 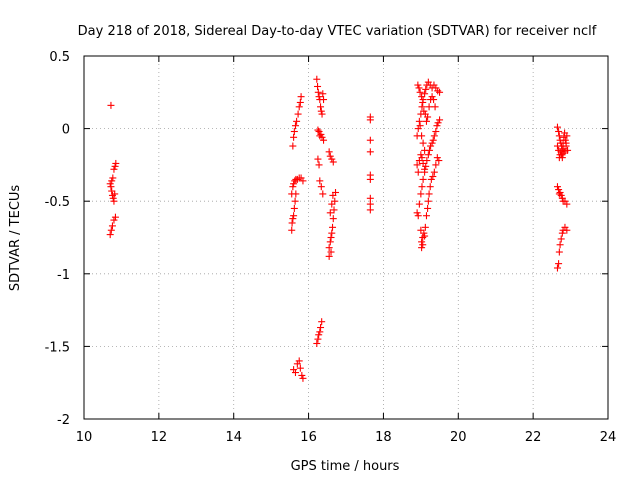 I want to click on y-tick-labels: 0.5 0 -0.5 -1 -1.5 -2, so click(x=57, y=239).